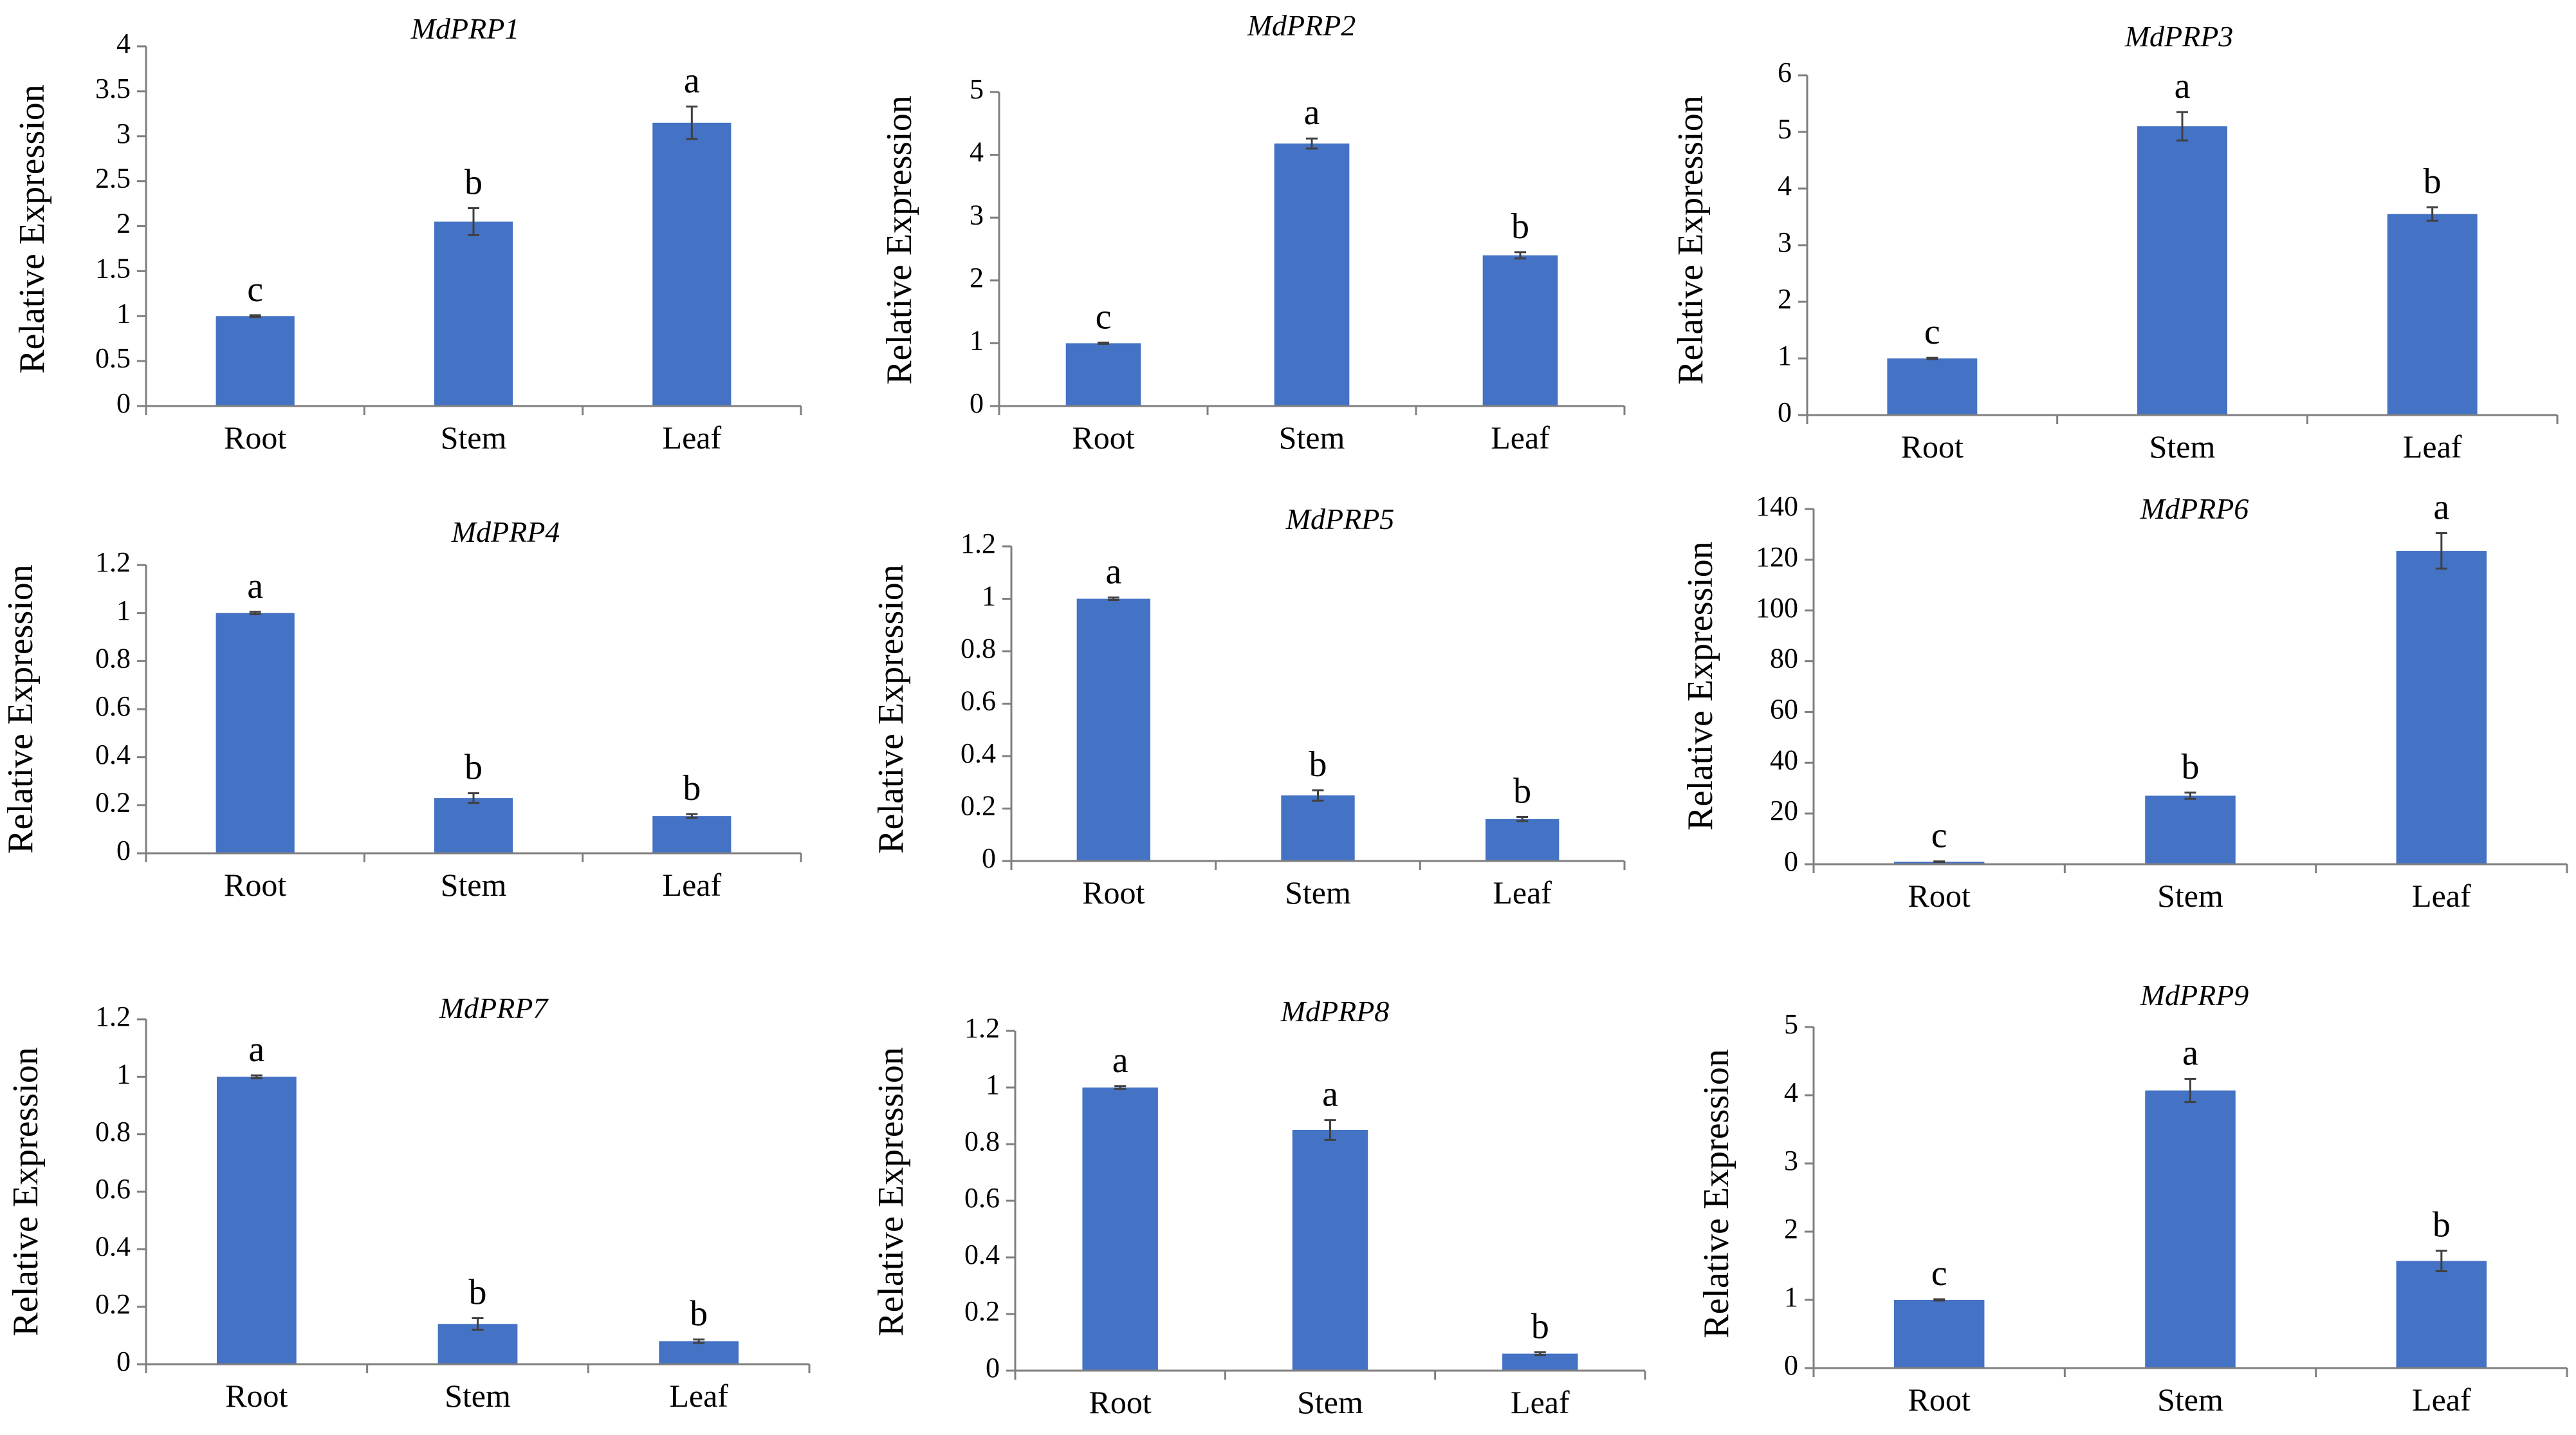 This screenshot has width=2576, height=1435. What do you see at coordinates (1784, 810) in the screenshot?
I see `y-tick-label: 20` at bounding box center [1784, 810].